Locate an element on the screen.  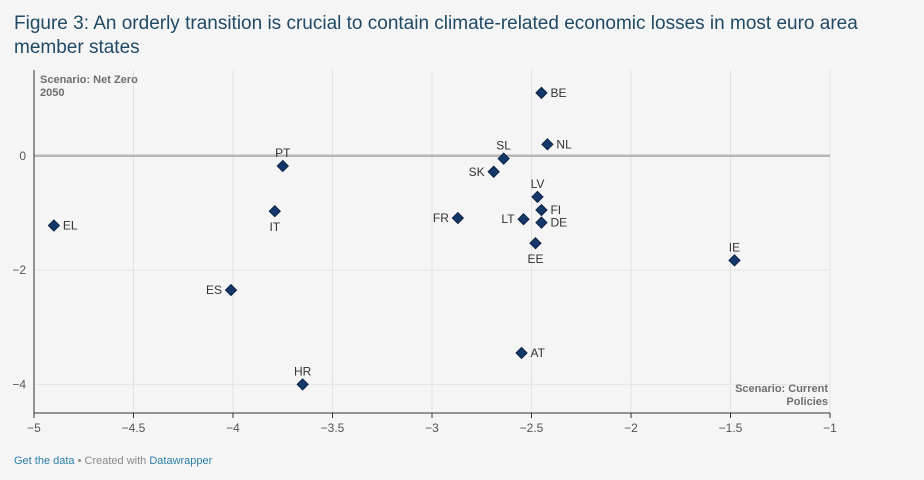
point-label-el: EL is located at coordinates (70, 225).